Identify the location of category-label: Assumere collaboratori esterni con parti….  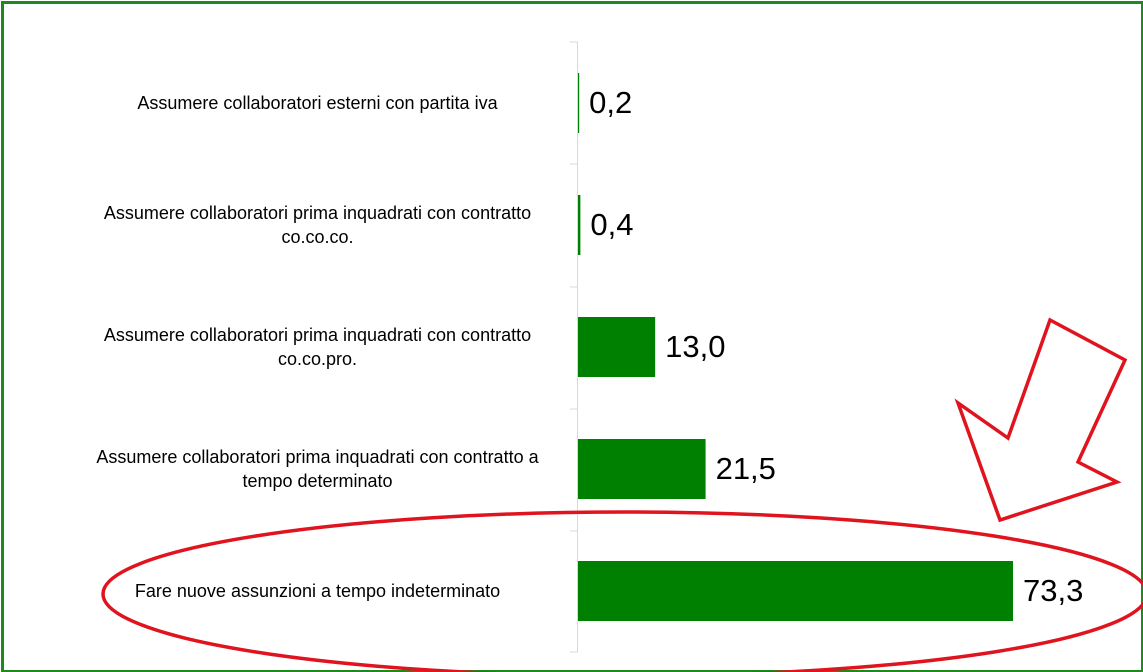
(317, 103).